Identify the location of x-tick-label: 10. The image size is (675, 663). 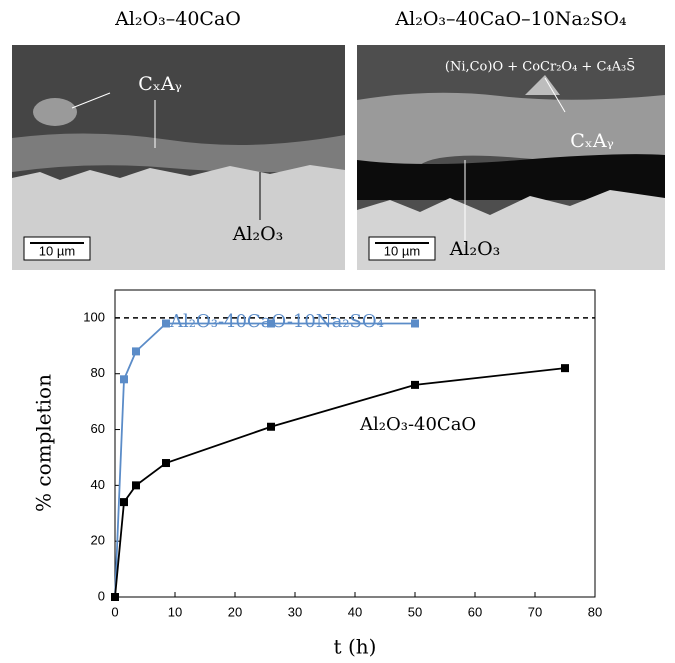
(175, 611).